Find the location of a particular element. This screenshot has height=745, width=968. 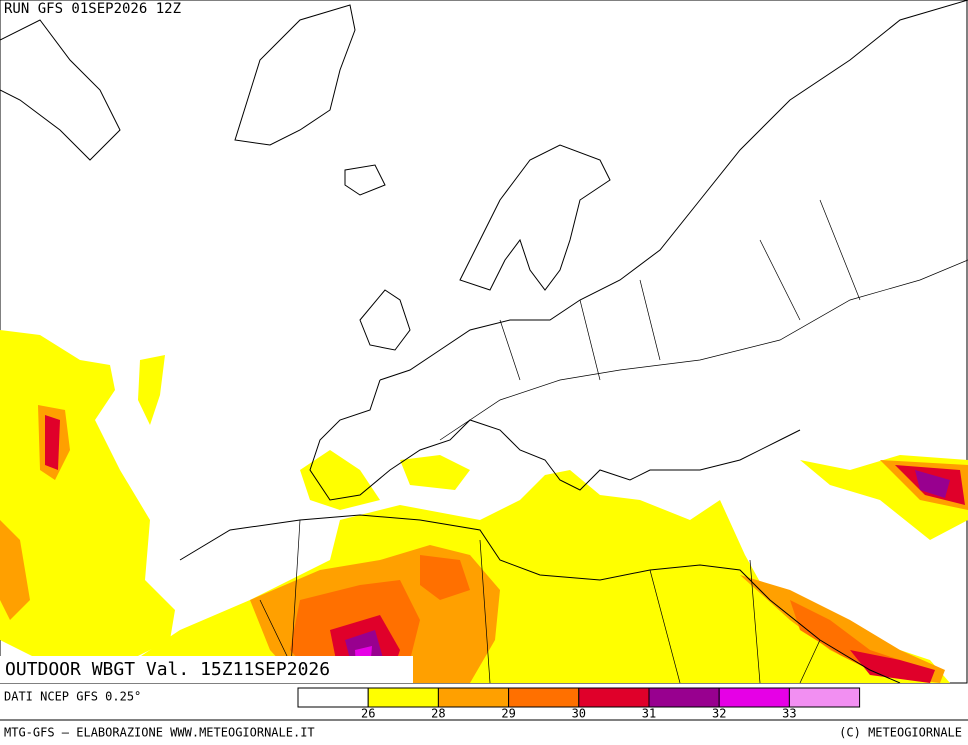

title-box is located at coordinates (206, 669).